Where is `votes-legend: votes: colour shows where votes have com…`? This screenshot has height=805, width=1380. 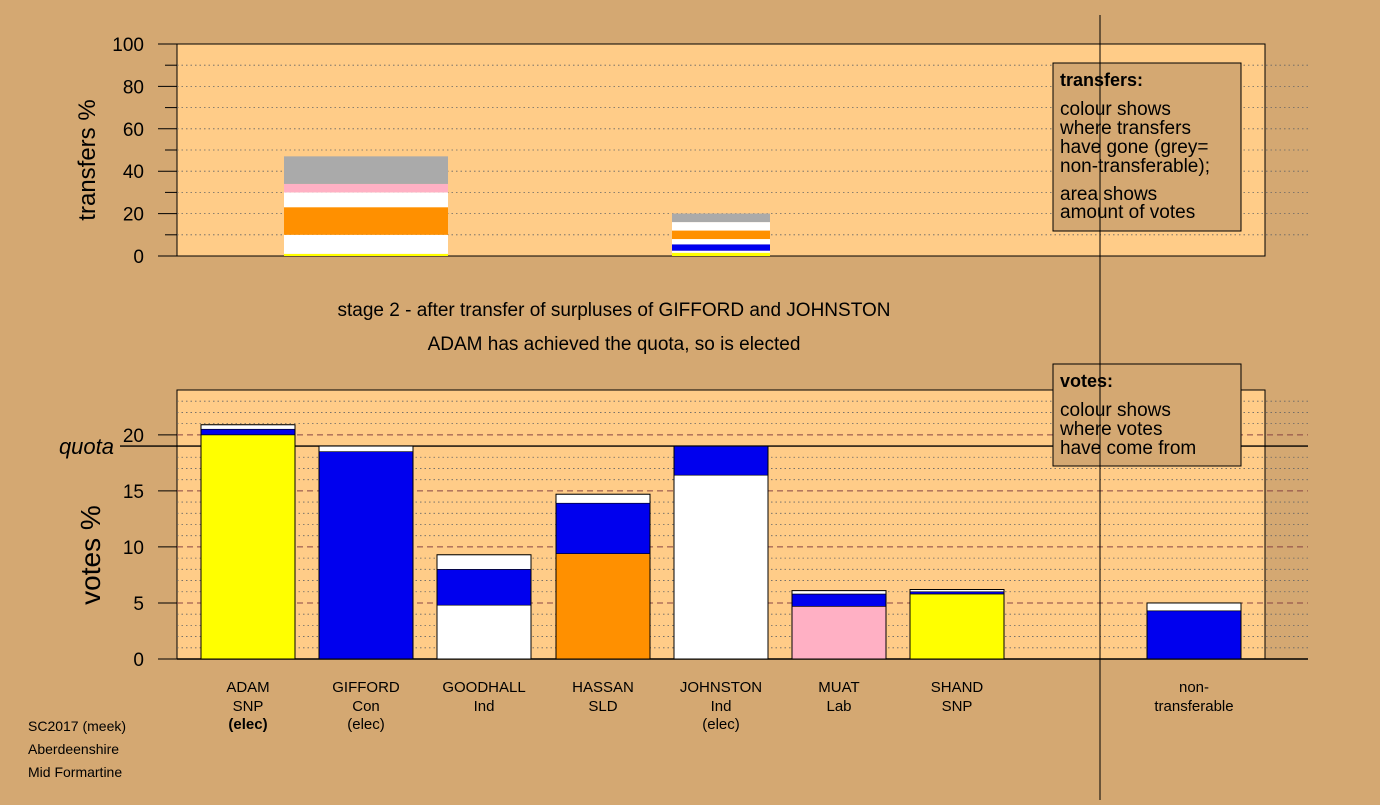
votes-legend: votes: colour shows where votes have com… is located at coordinates (1147, 415).